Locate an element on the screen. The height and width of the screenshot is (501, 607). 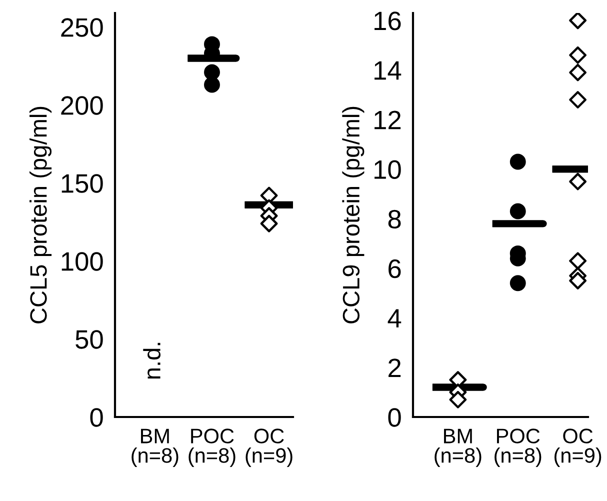
annotation: n.d. is located at coordinates (151, 360).